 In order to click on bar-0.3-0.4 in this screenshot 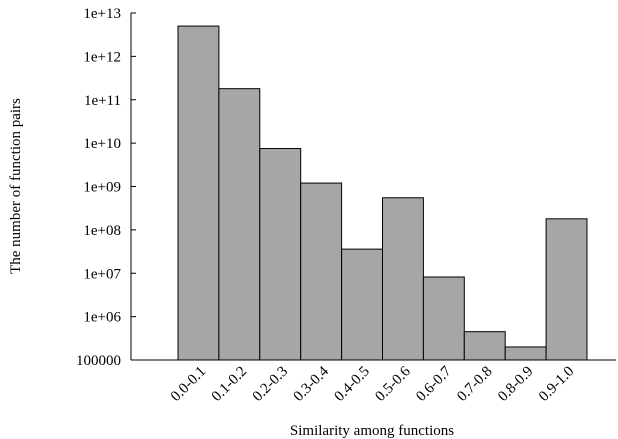, I will do `click(321, 271)`.